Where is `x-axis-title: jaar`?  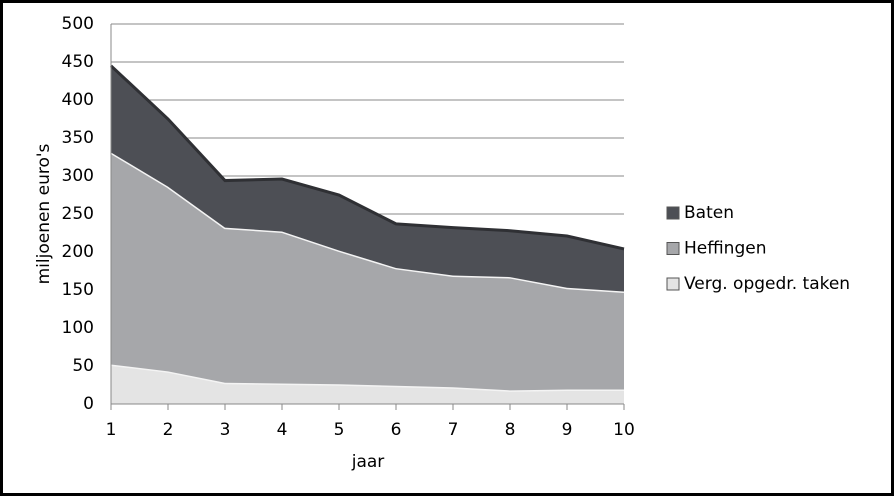
x-axis-title: jaar is located at coordinates (368, 462).